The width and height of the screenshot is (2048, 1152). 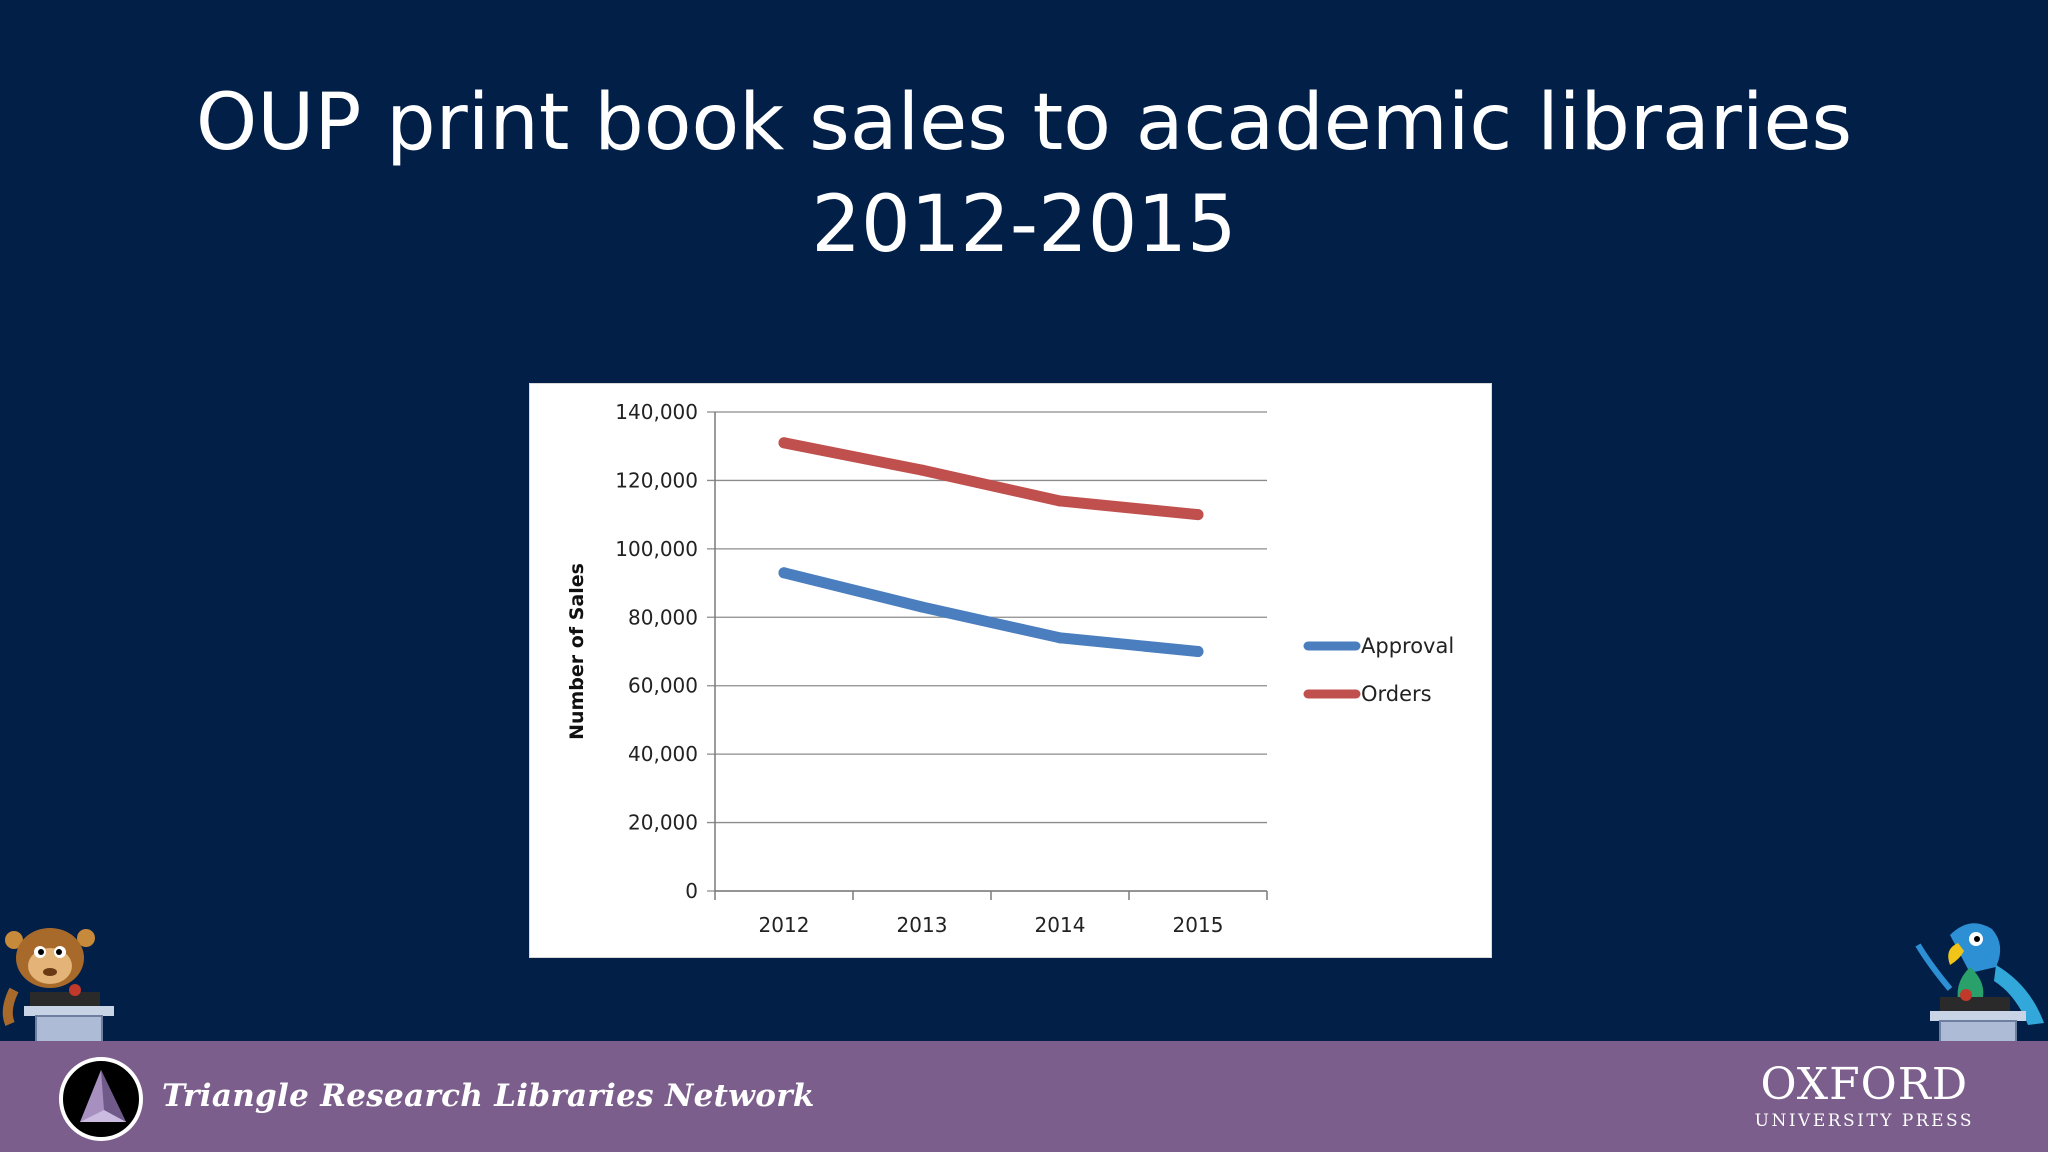 I want to click on x-tick-label: 2015, so click(x=1198, y=925).